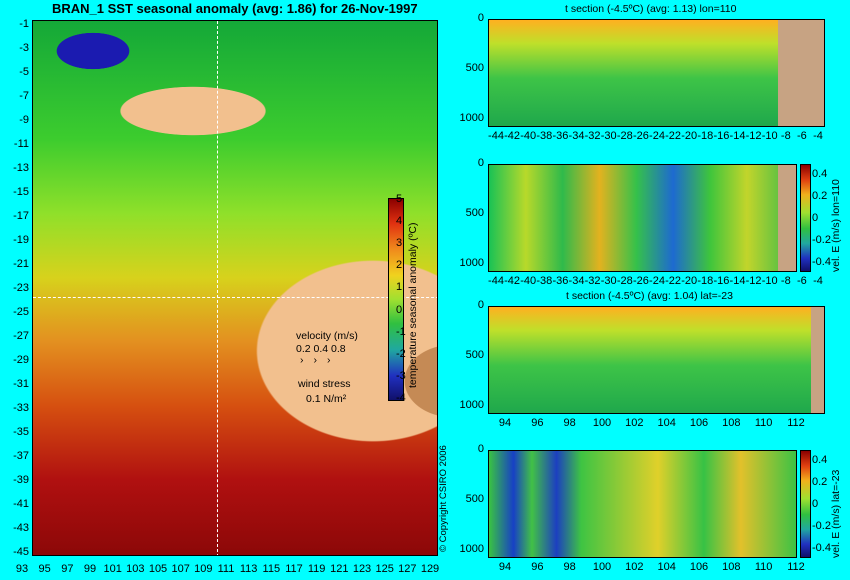  What do you see at coordinates (666, 423) in the screenshot?
I see `panel-3-x-tick: 104` at bounding box center [666, 423].